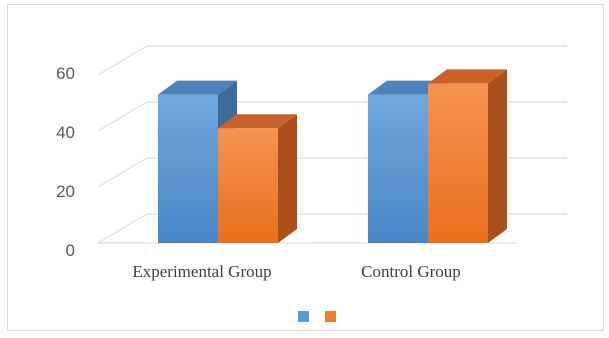 This screenshot has height=338, width=609. I want to click on x-axis-categories: Experimental Group Control Group, so click(296, 271).